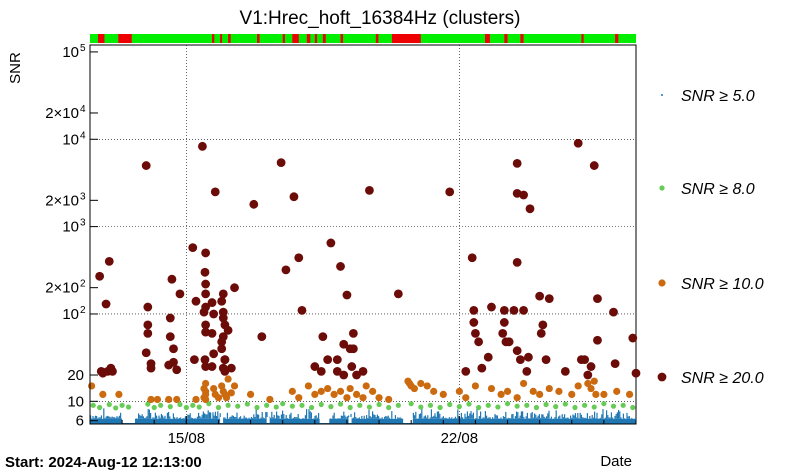 This screenshot has width=805, height=472. What do you see at coordinates (662, 188) in the screenshot?
I see `legend-marker-snr8` at bounding box center [662, 188].